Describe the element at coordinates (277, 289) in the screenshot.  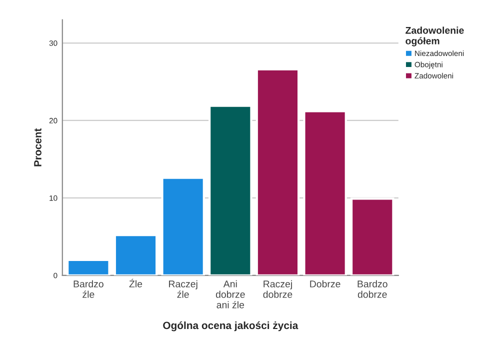
I see `x-tick-label: Raczej dobrze` at that location.